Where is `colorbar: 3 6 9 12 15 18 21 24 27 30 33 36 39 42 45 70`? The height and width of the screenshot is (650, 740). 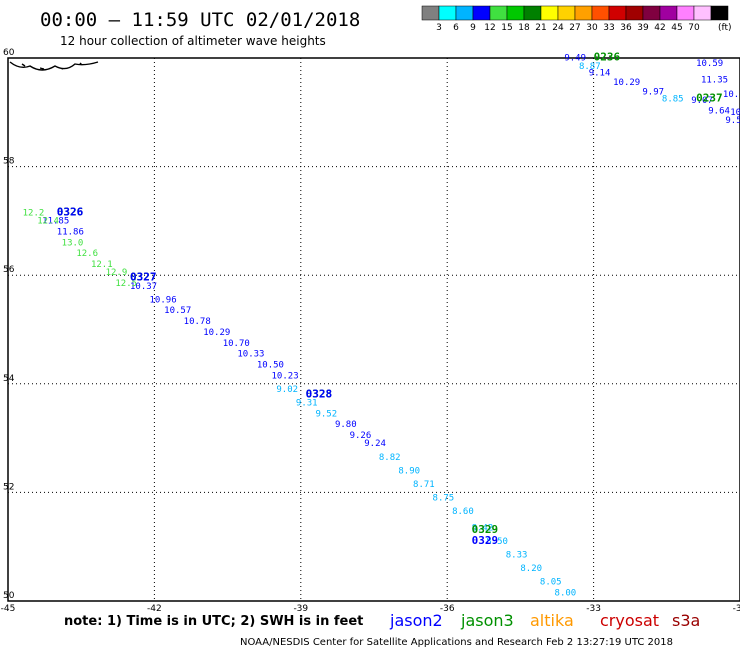
colorbar: 3 6 9 12 15 18 21 24 27 30 33 36 39 42 45 70 is located at coordinates (575, 19).